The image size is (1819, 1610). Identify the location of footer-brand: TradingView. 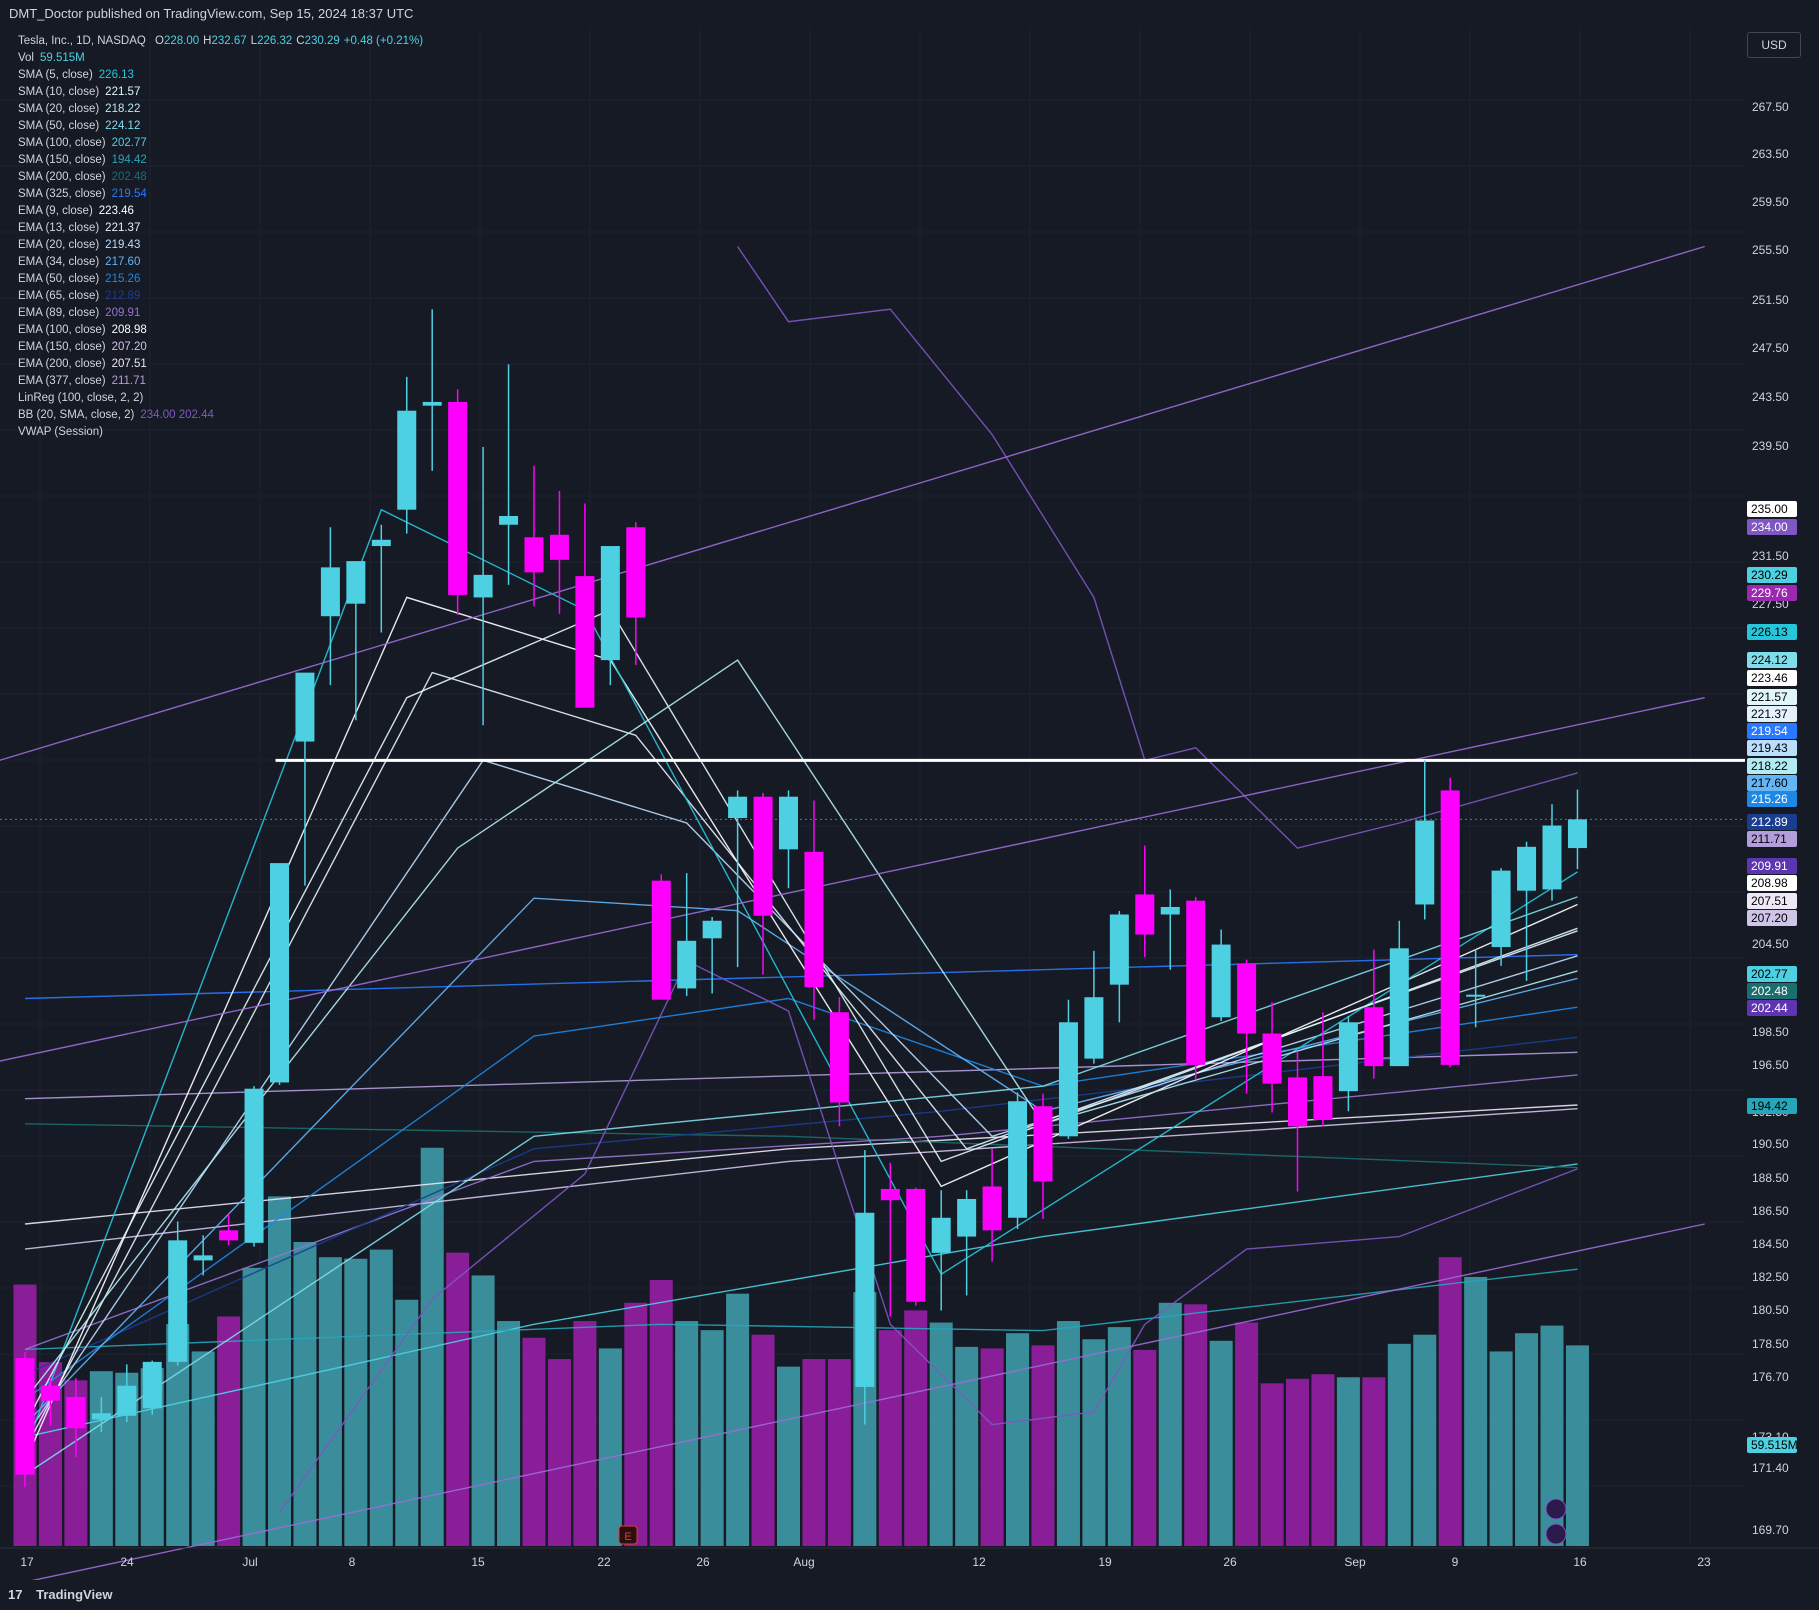
(74, 1594).